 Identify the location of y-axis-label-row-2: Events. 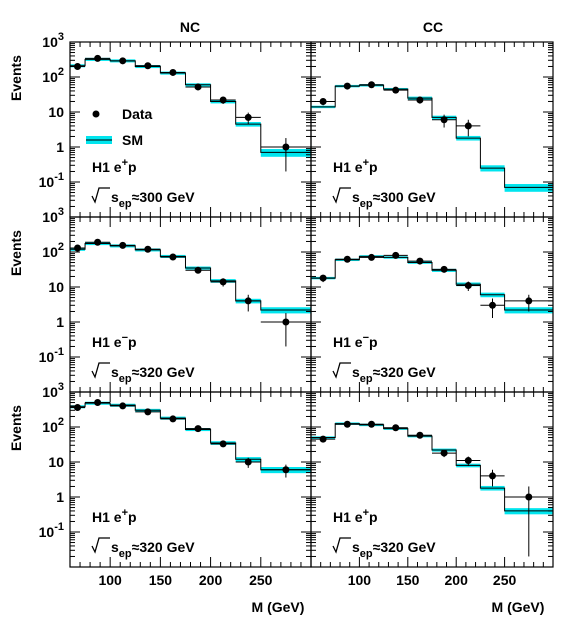
(16, 253).